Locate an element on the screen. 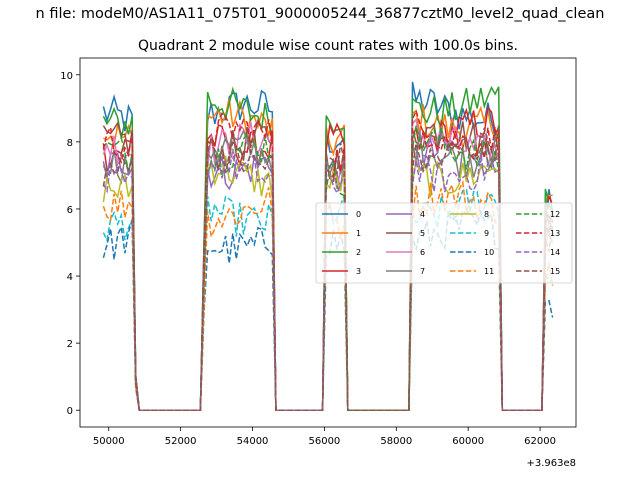 This screenshot has width=640, height=480. y-tick-label: 6 is located at coordinates (70, 210).